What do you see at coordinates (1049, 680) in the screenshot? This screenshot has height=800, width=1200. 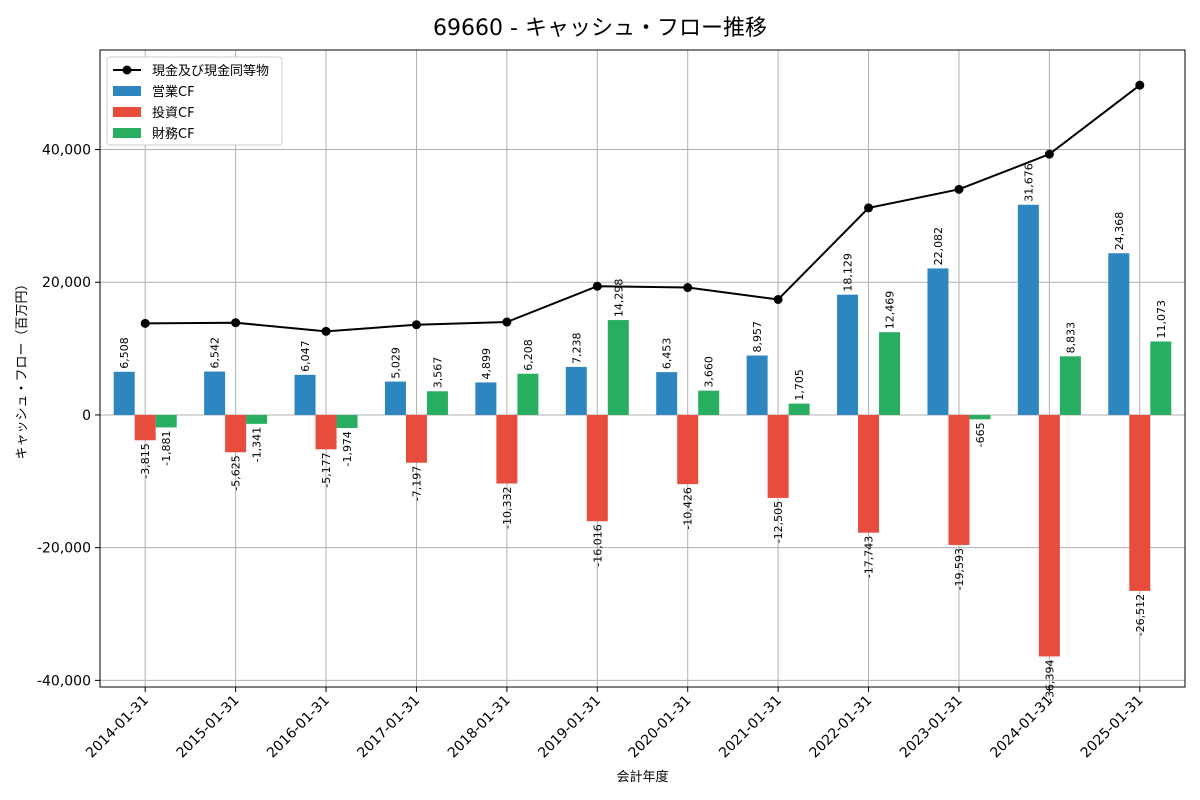 I see `data-label: -36,394` at bounding box center [1049, 680].